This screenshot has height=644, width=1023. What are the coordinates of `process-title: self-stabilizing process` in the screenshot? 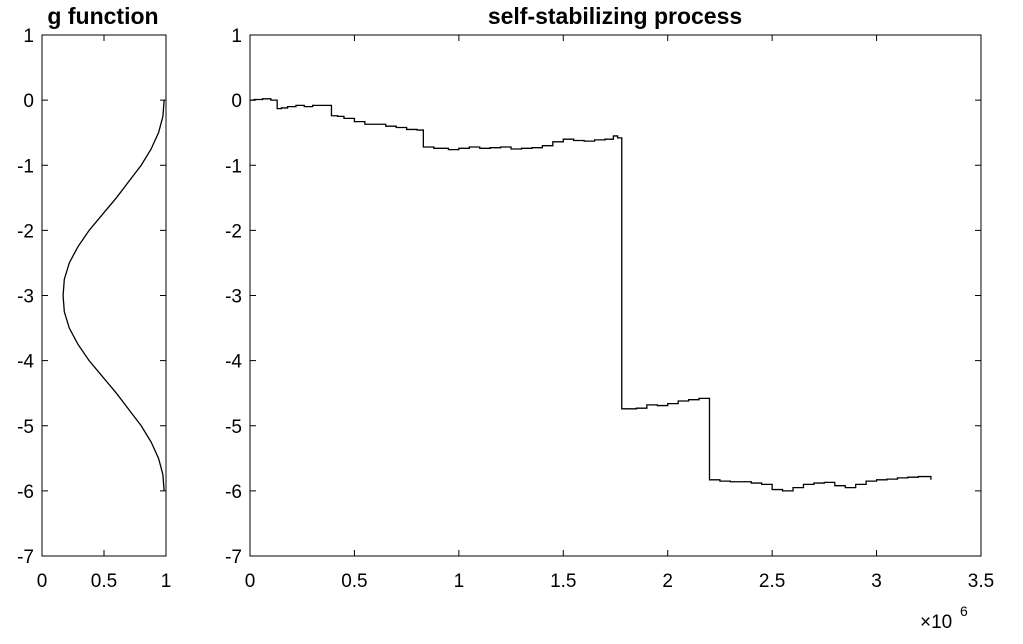 It's located at (615, 16).